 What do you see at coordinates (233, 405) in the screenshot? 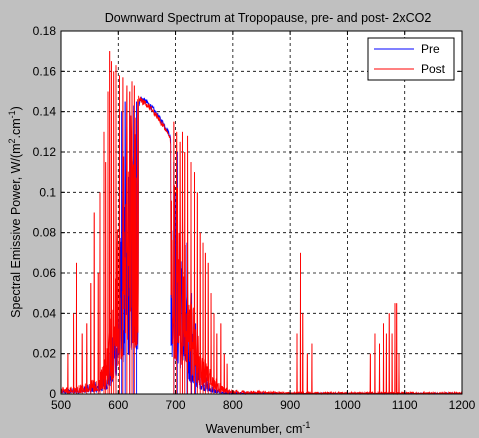
I see `x-tick-label: 800` at bounding box center [233, 405].